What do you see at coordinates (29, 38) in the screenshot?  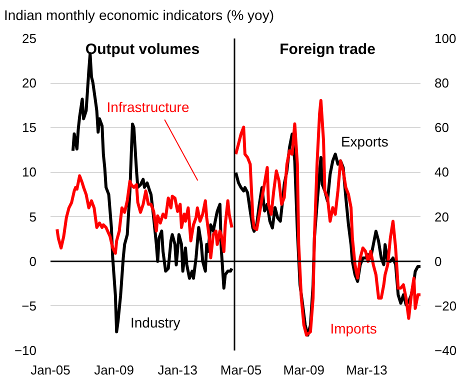 I see `y-tick-label: 25` at bounding box center [29, 38].